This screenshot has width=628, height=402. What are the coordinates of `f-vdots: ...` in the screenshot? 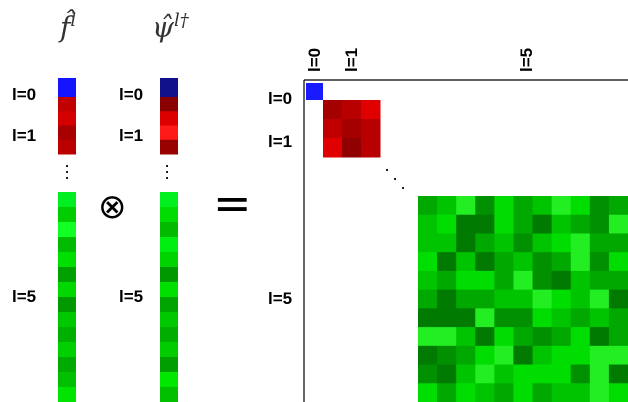 It's located at (67, 168).